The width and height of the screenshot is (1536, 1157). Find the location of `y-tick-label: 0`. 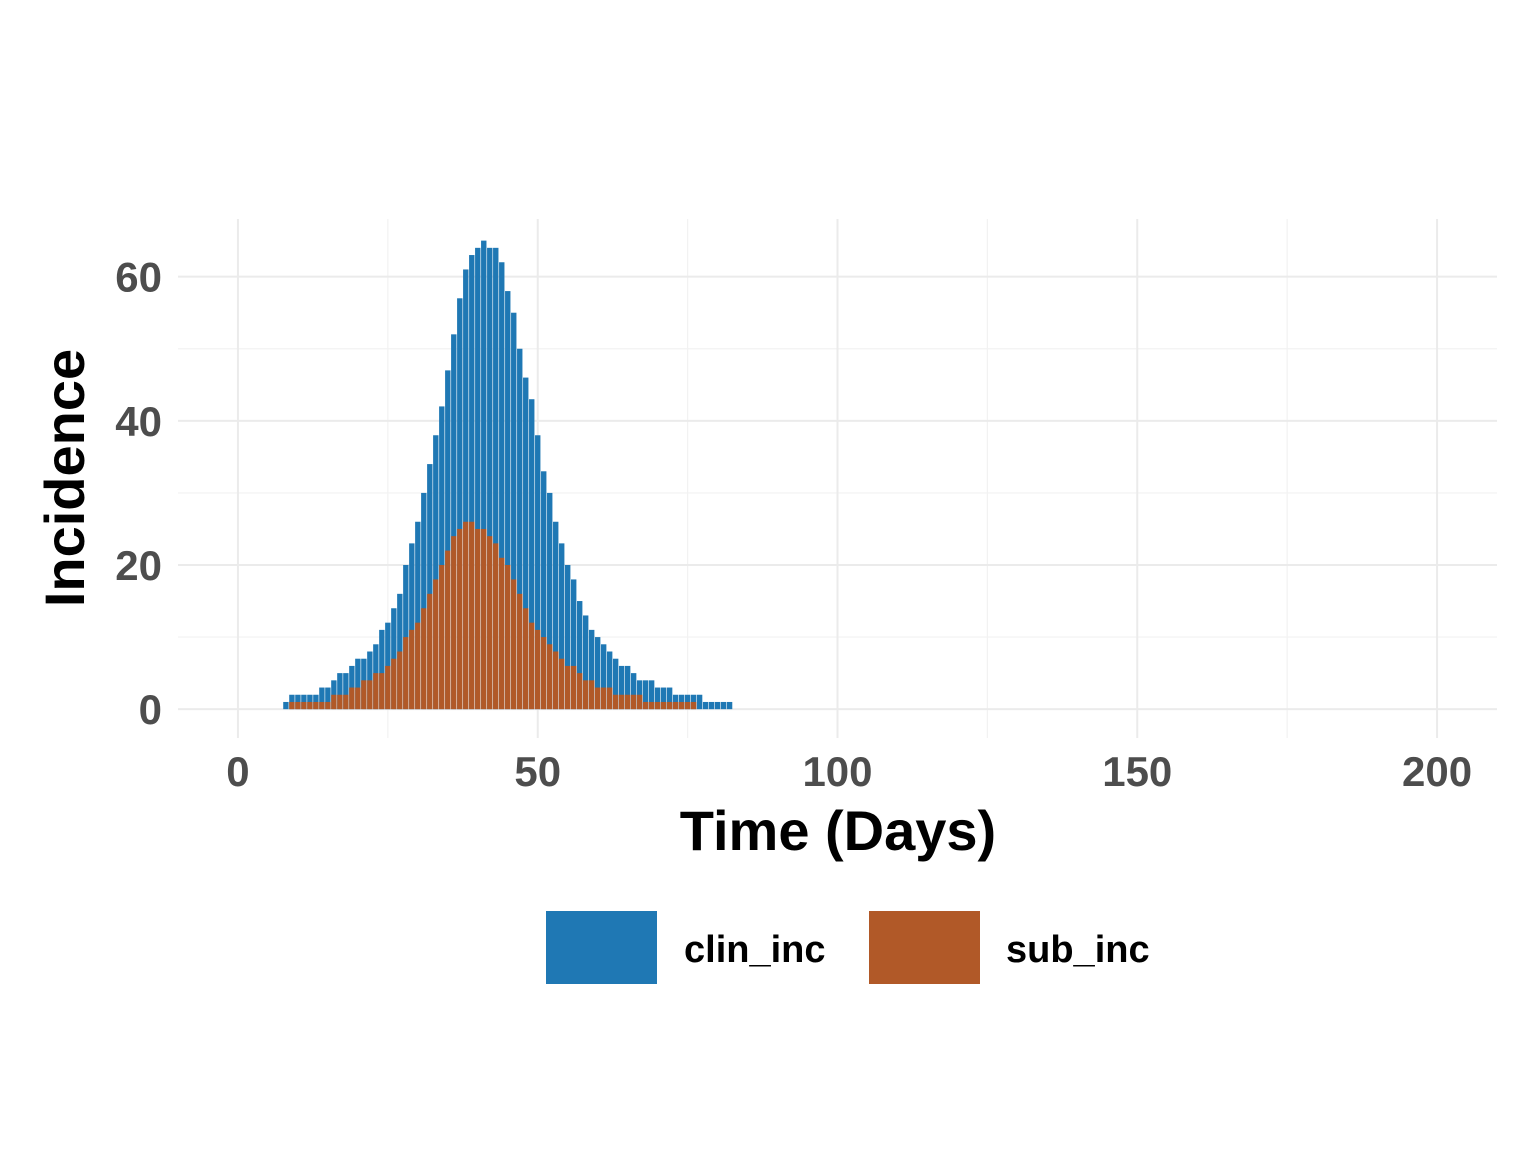

y-tick-label: 0 is located at coordinates (150, 709).